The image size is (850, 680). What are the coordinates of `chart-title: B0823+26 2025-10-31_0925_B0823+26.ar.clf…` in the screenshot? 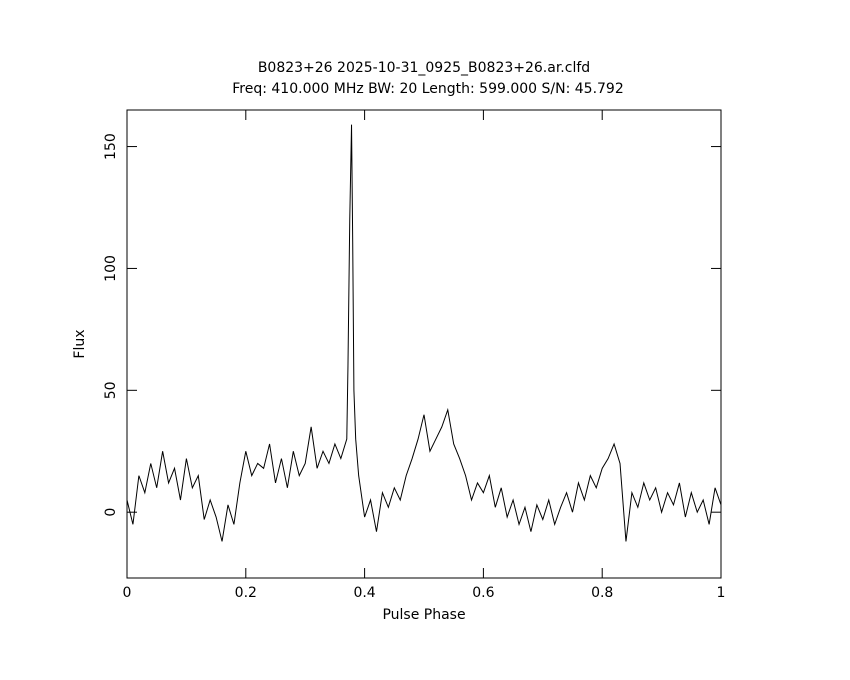 It's located at (424, 68).